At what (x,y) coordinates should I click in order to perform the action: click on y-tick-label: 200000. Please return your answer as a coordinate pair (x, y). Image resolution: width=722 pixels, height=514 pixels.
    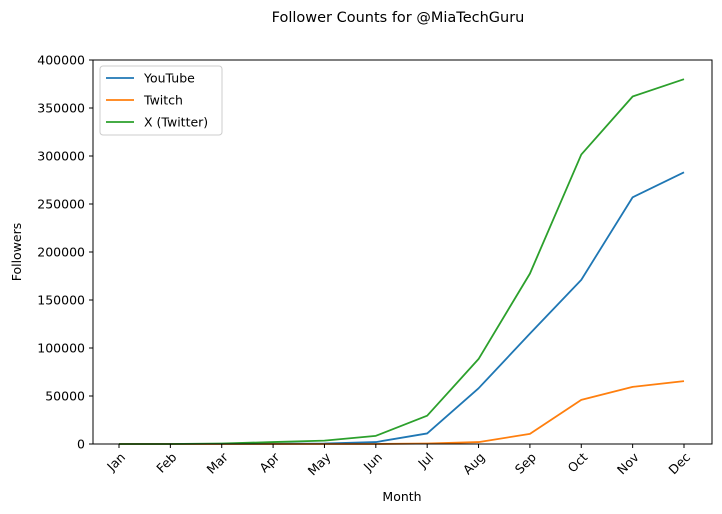
    Looking at the image, I should click on (61, 252).